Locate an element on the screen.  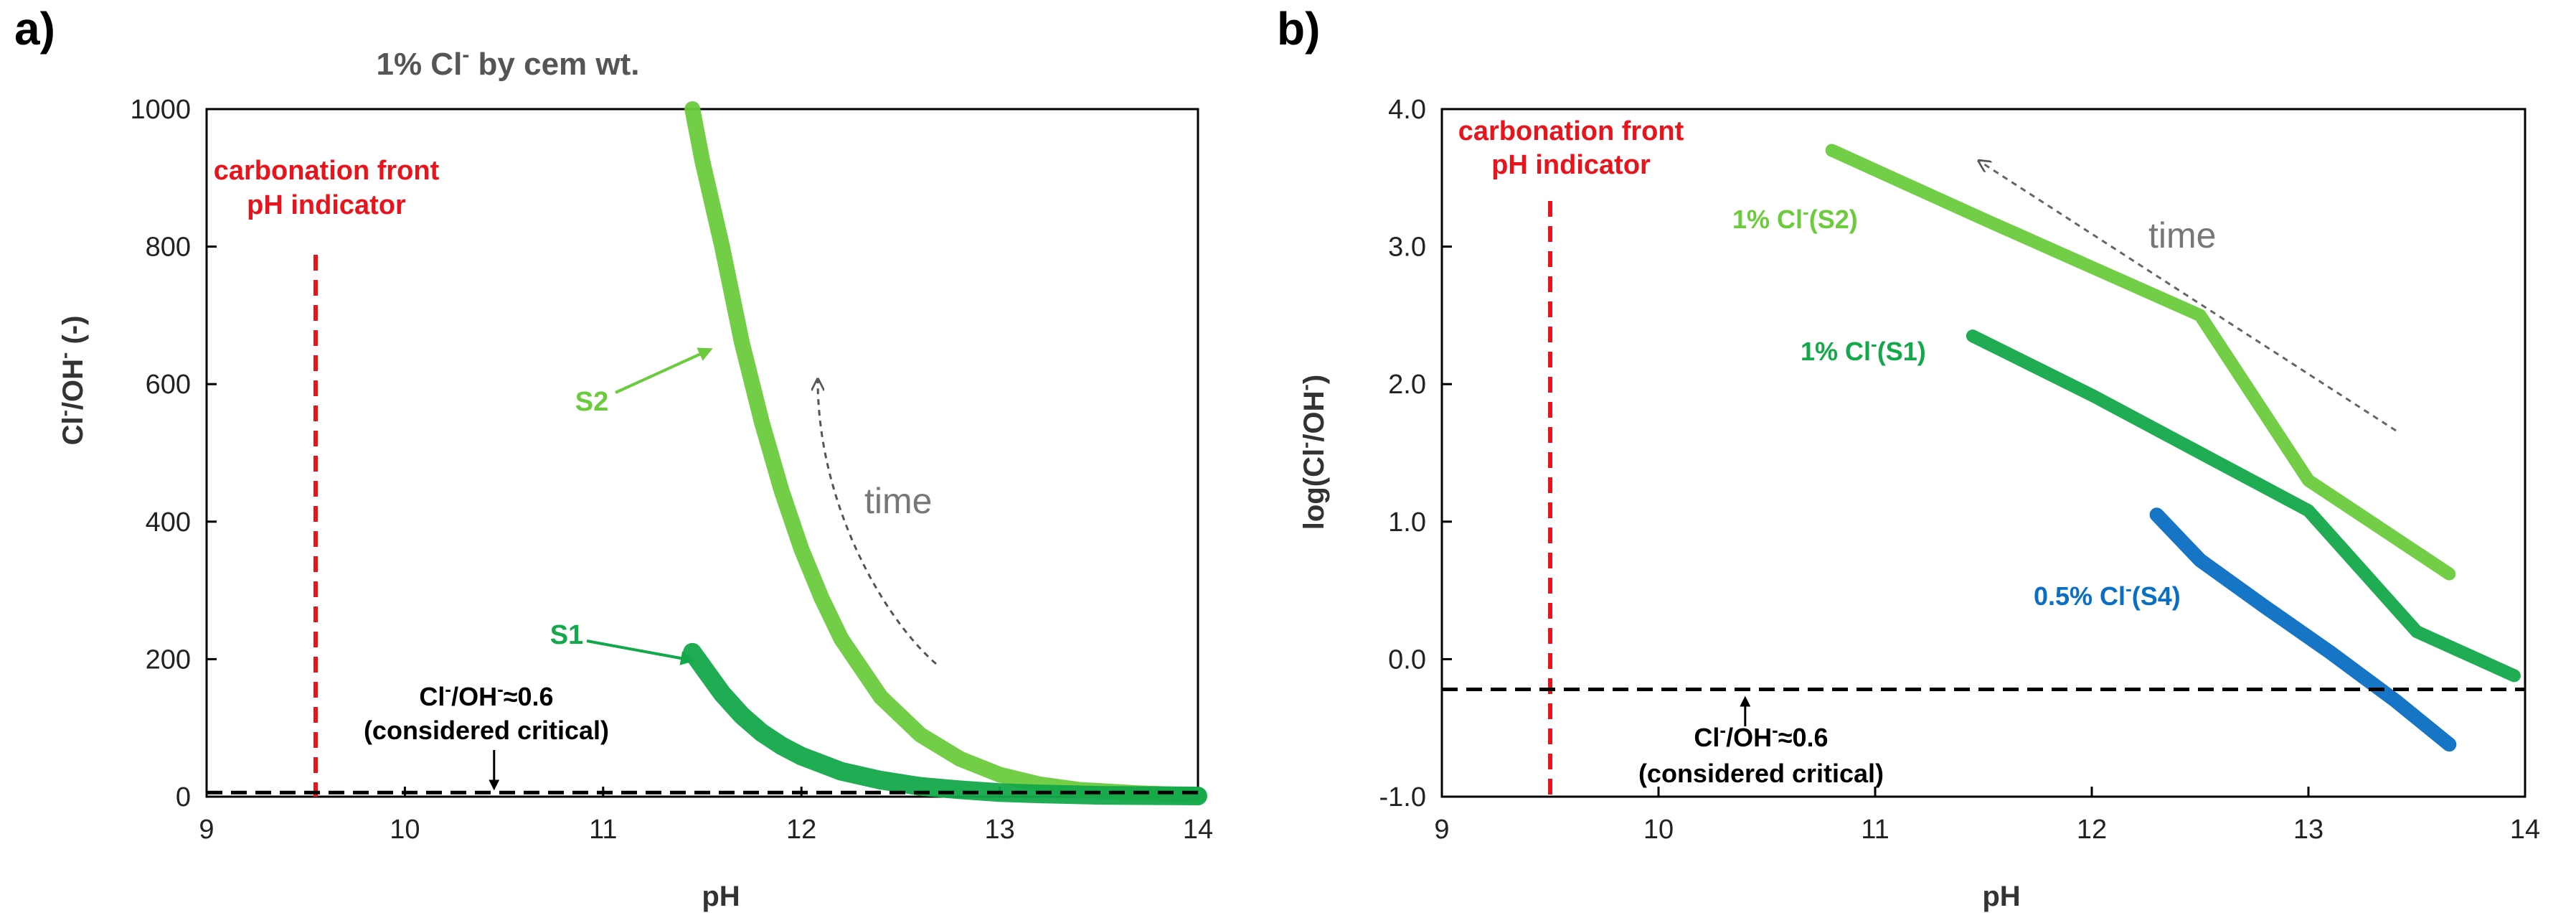
panel-a-y-tick-label: 800 is located at coordinates (168, 248).